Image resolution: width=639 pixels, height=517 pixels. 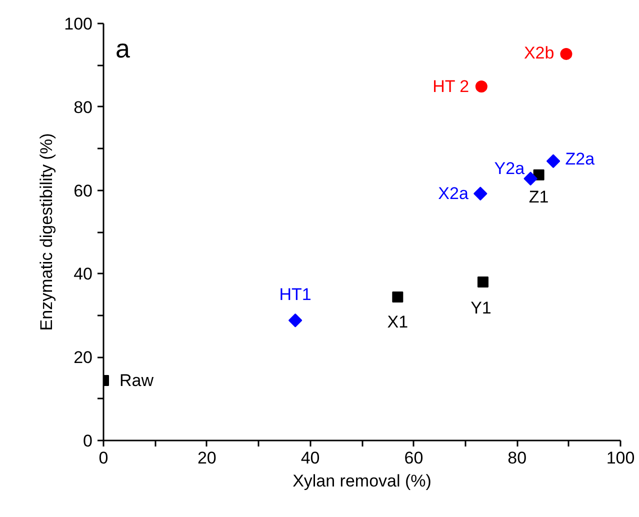 What do you see at coordinates (451, 86) in the screenshot?
I see `annotation: HT 2` at bounding box center [451, 86].